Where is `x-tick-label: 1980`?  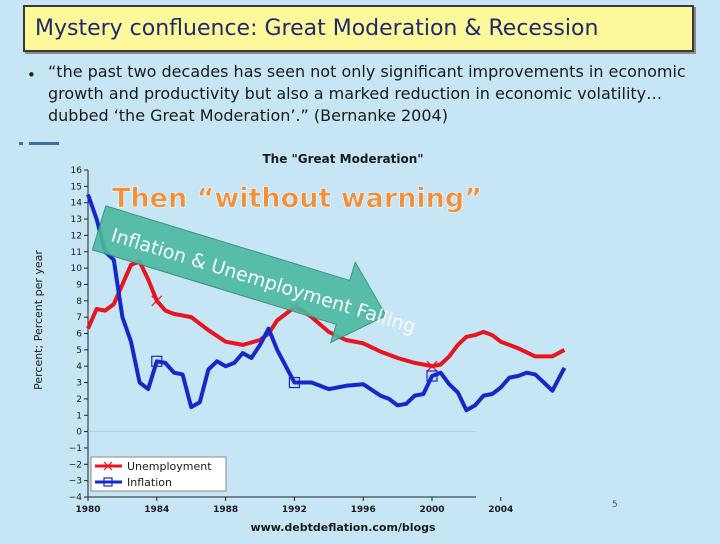 x-tick-label: 1980 is located at coordinates (87, 510).